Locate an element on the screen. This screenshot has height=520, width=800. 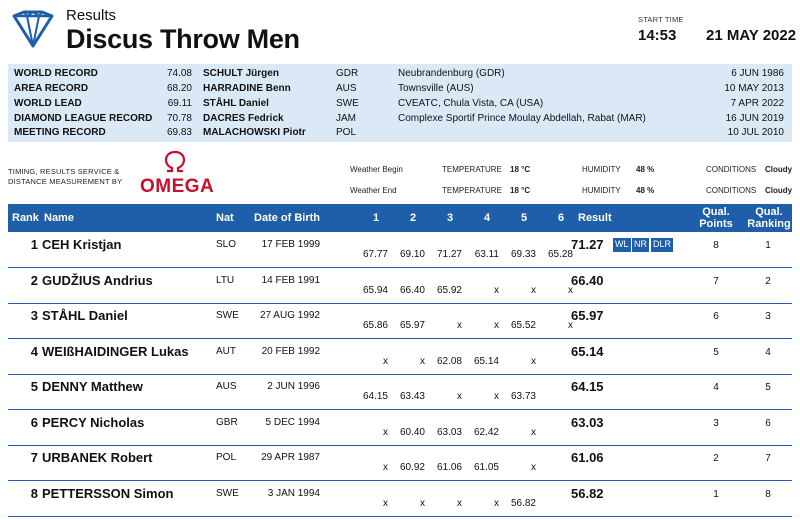
weather-end-temp: 18 °C is located at coordinates (520, 190).